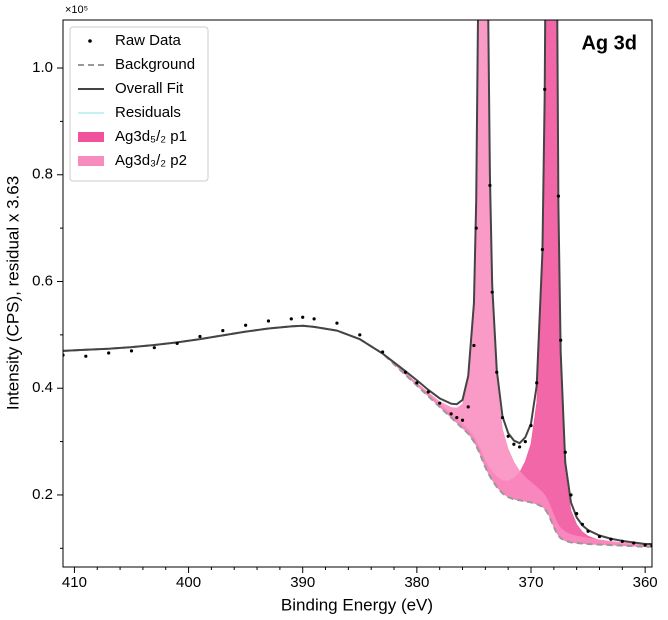 This screenshot has height=620, width=668. I want to click on x-tick-label: 360, so click(645, 582).